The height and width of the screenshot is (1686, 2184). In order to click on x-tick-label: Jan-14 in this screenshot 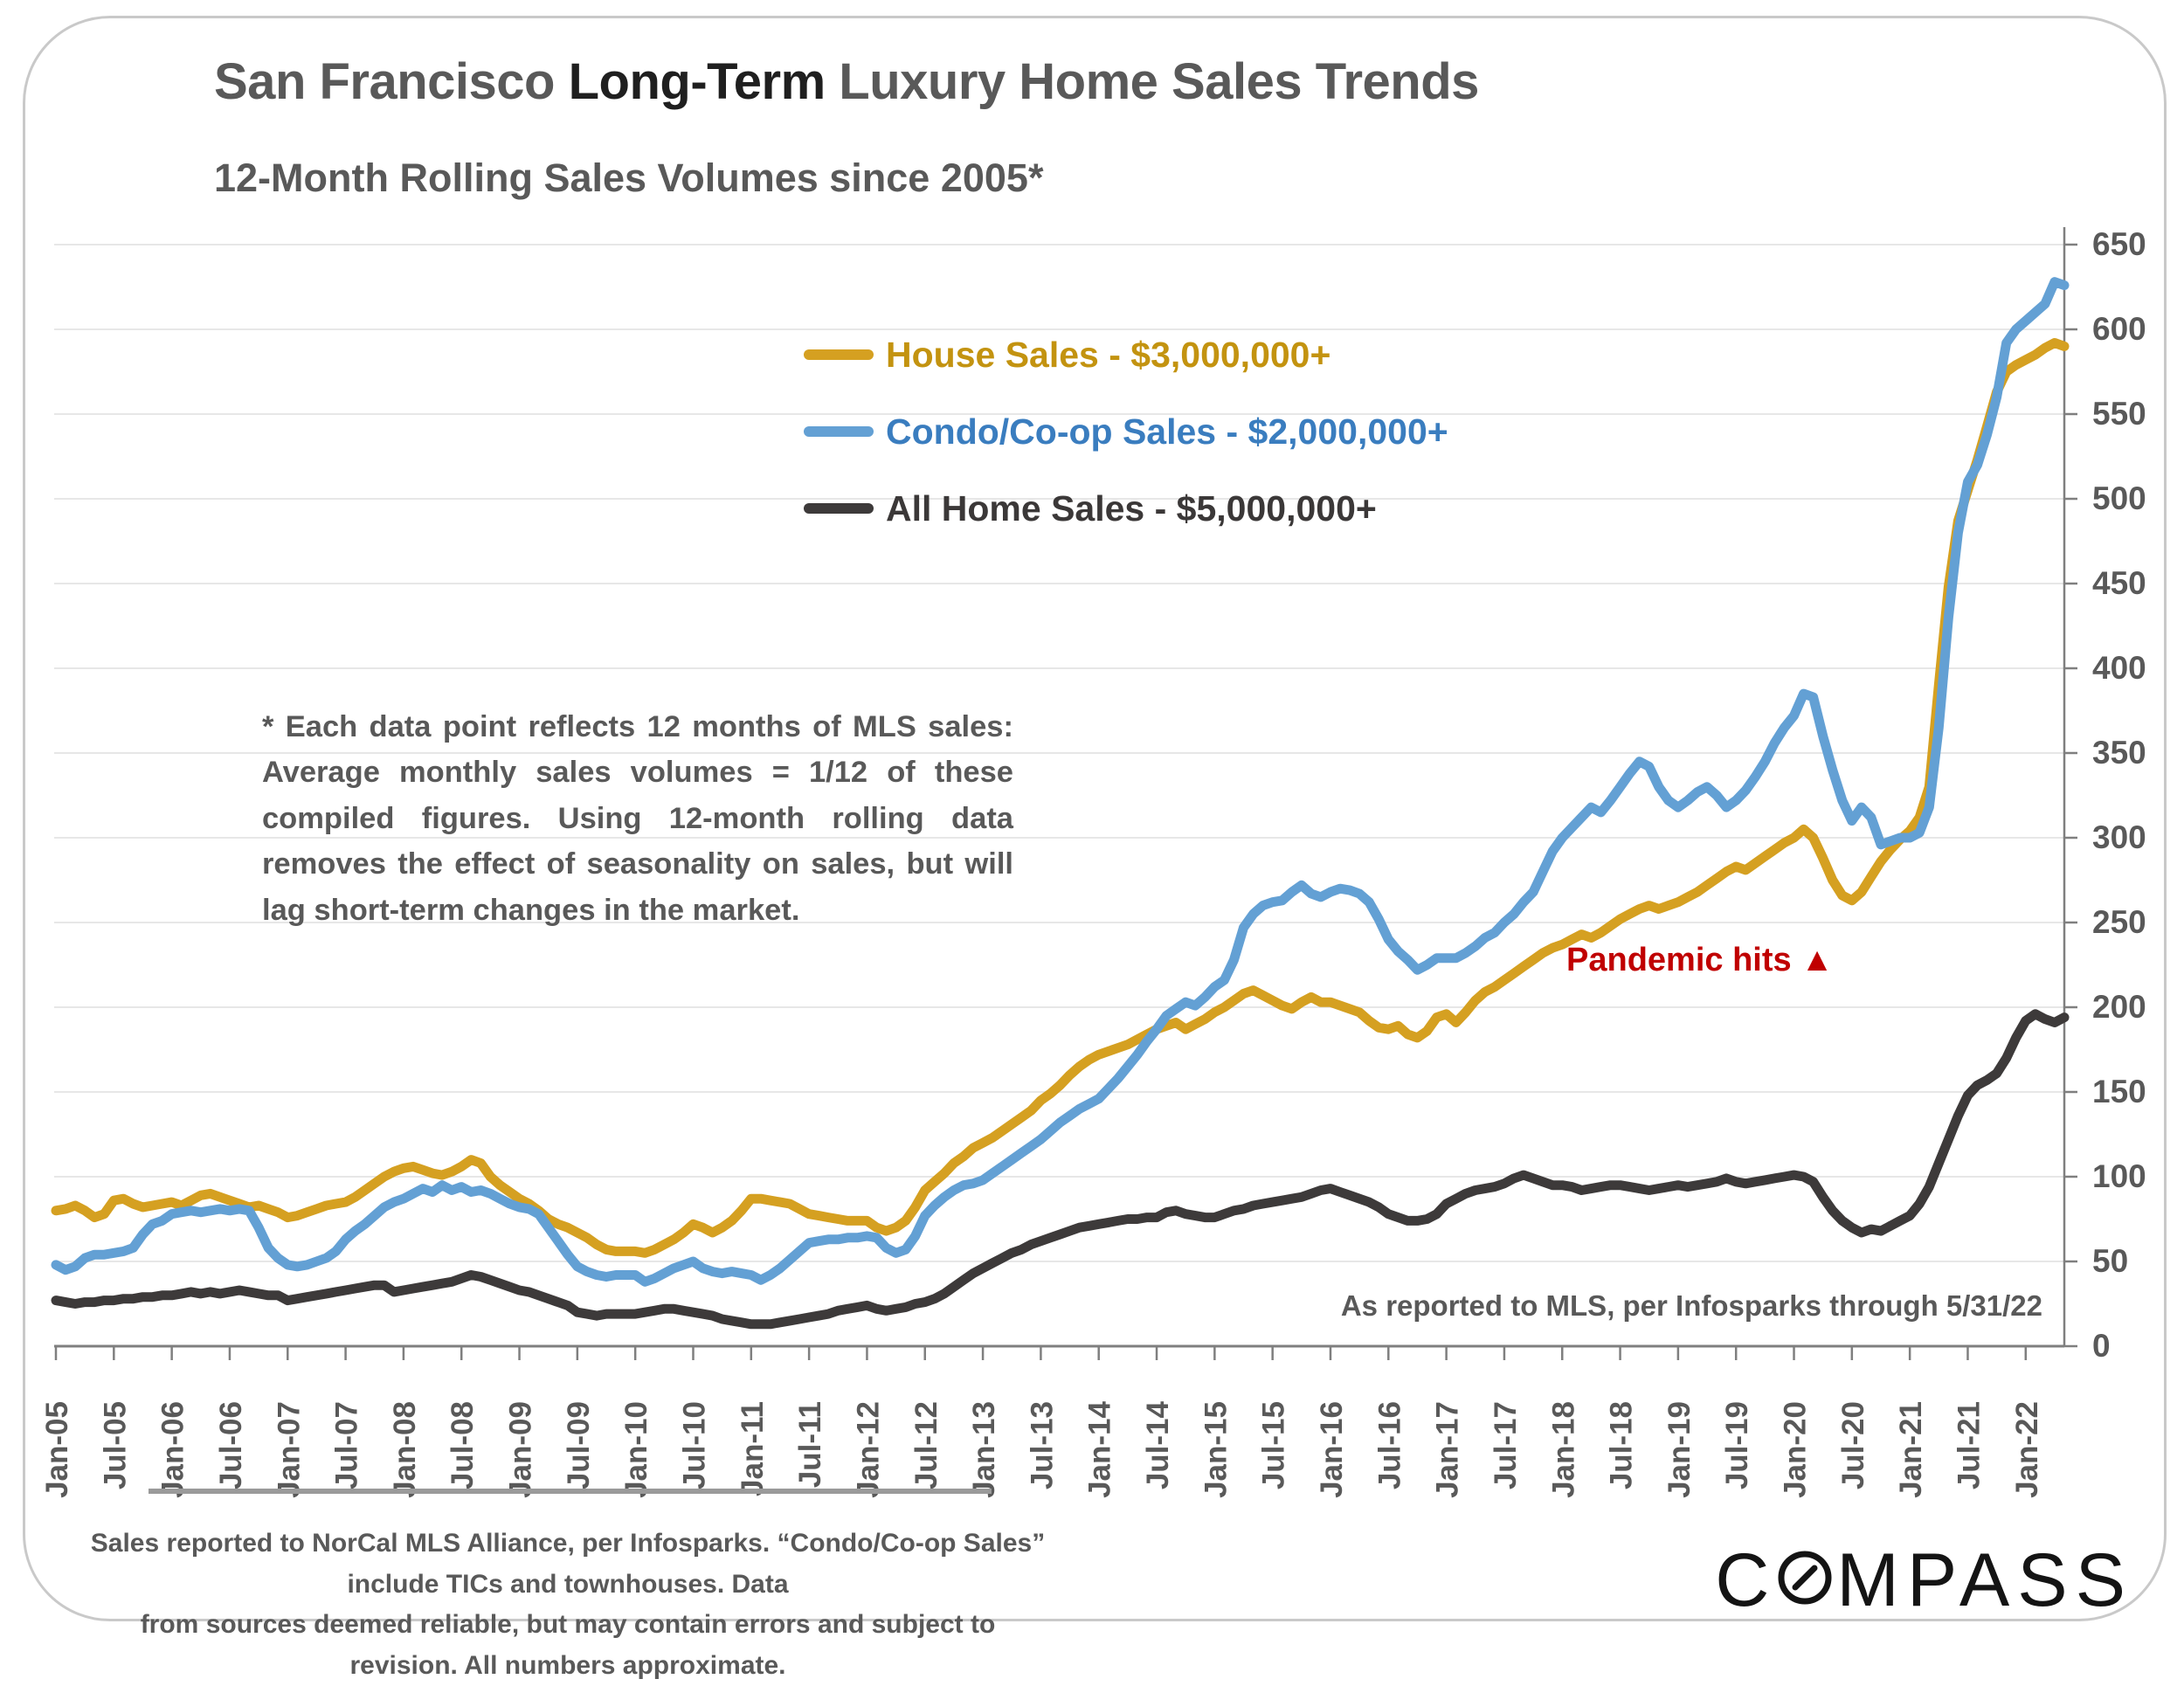, I will do `click(1100, 1448)`.